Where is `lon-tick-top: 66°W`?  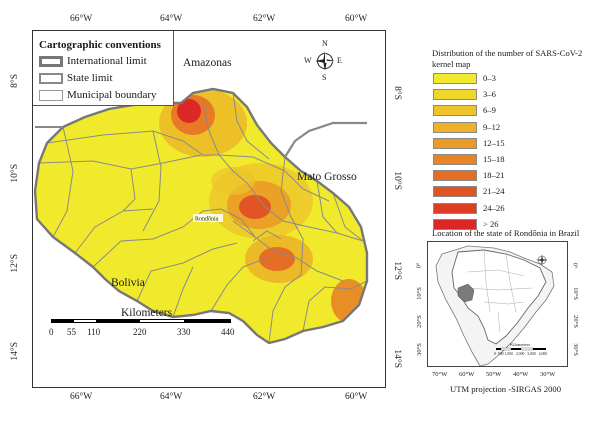
lon-tick-top: 66°W is located at coordinates (81, 19).